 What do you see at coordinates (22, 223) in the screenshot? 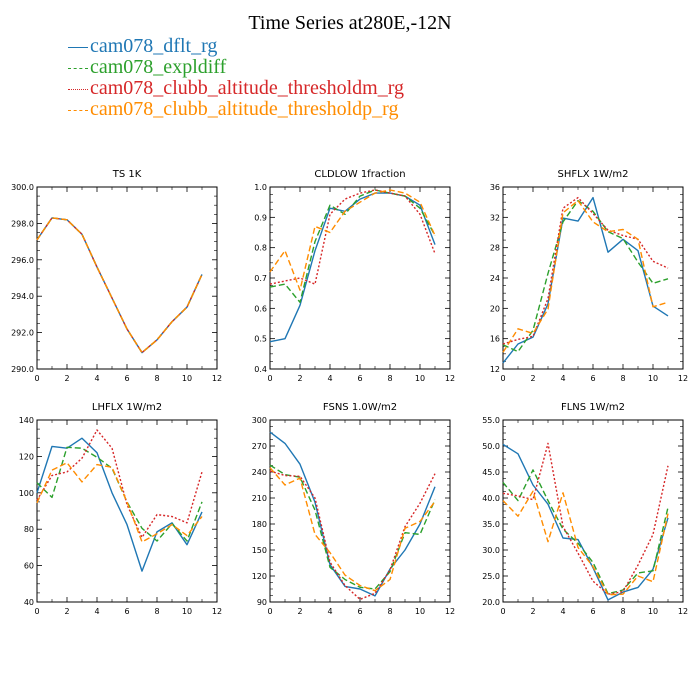
I see `y-tick-label: 298.0` at bounding box center [22, 223].